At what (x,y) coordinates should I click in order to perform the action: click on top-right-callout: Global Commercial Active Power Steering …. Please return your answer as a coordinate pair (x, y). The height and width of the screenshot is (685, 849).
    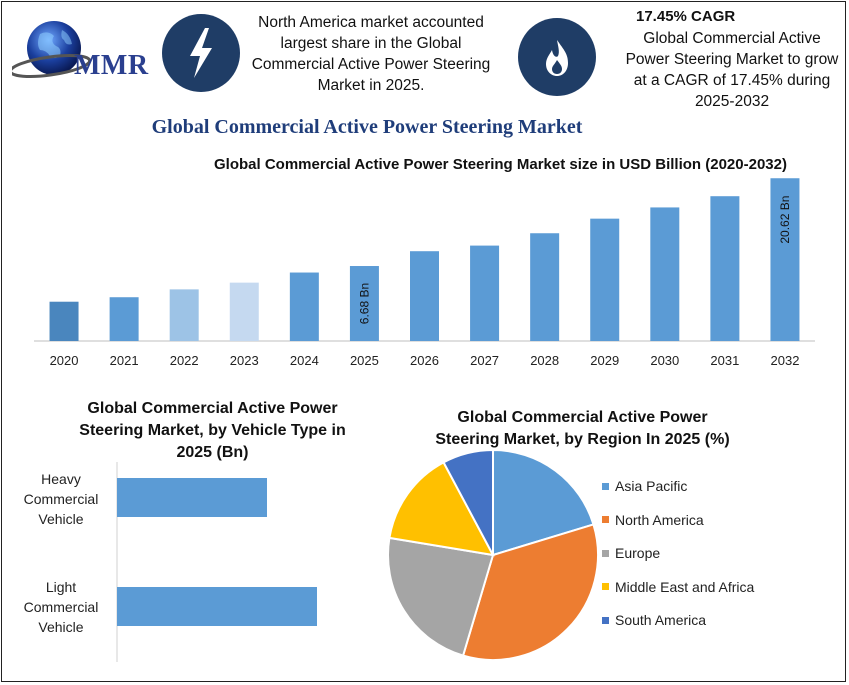
    Looking at the image, I should click on (728, 70).